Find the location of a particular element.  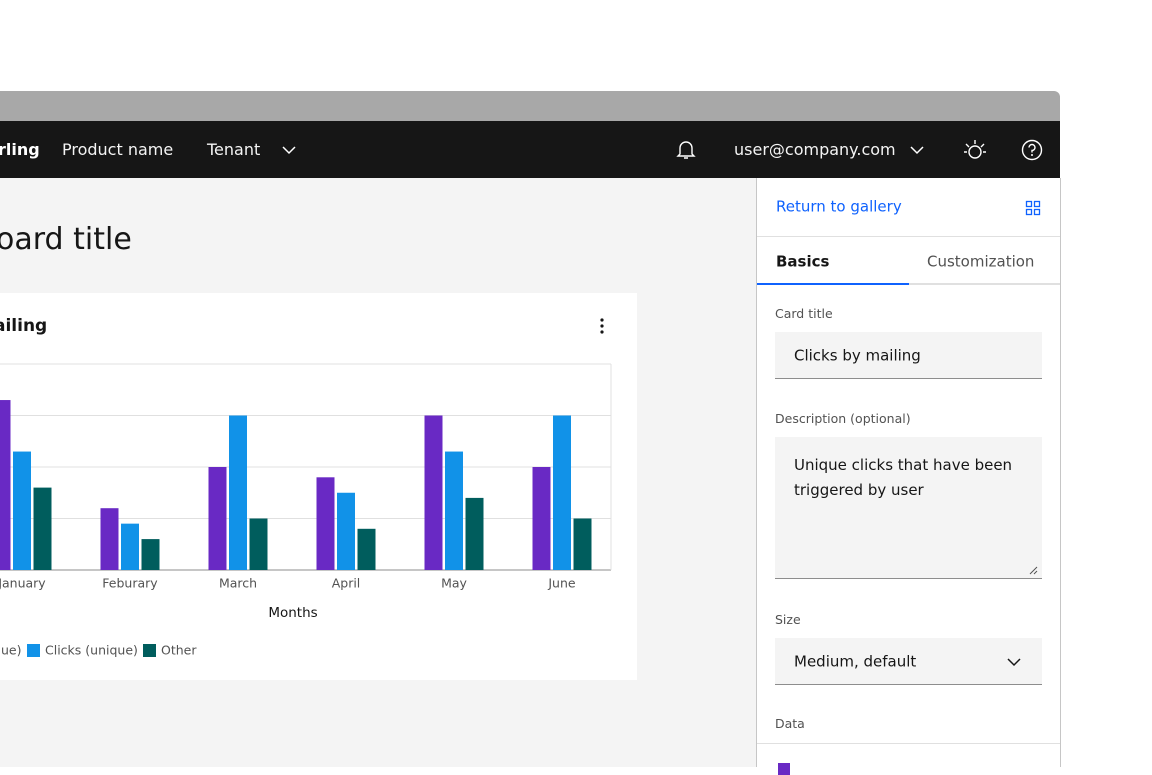

field-label: Data is located at coordinates (790, 723).